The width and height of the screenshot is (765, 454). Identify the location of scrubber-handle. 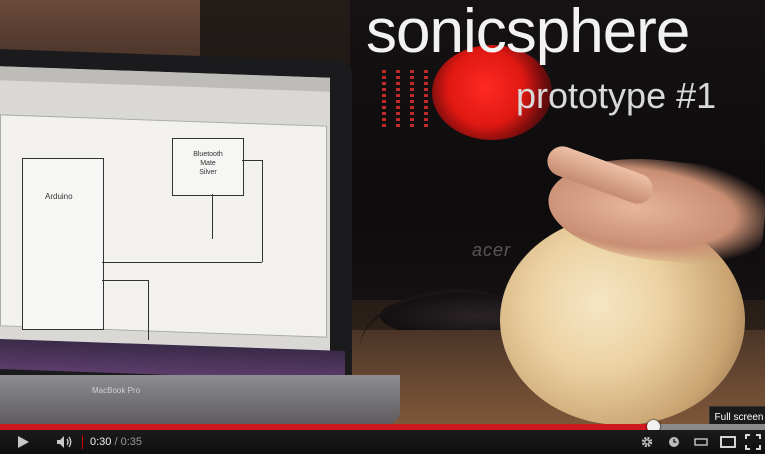
(654, 426).